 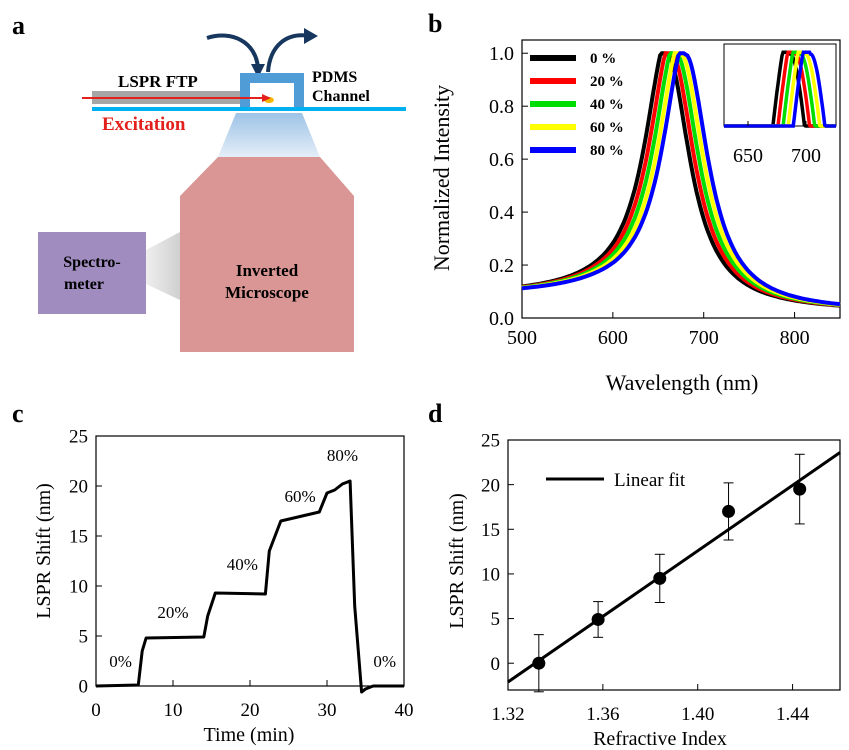 What do you see at coordinates (607, 151) in the screenshot?
I see `legend-label-4: 80 %` at bounding box center [607, 151].